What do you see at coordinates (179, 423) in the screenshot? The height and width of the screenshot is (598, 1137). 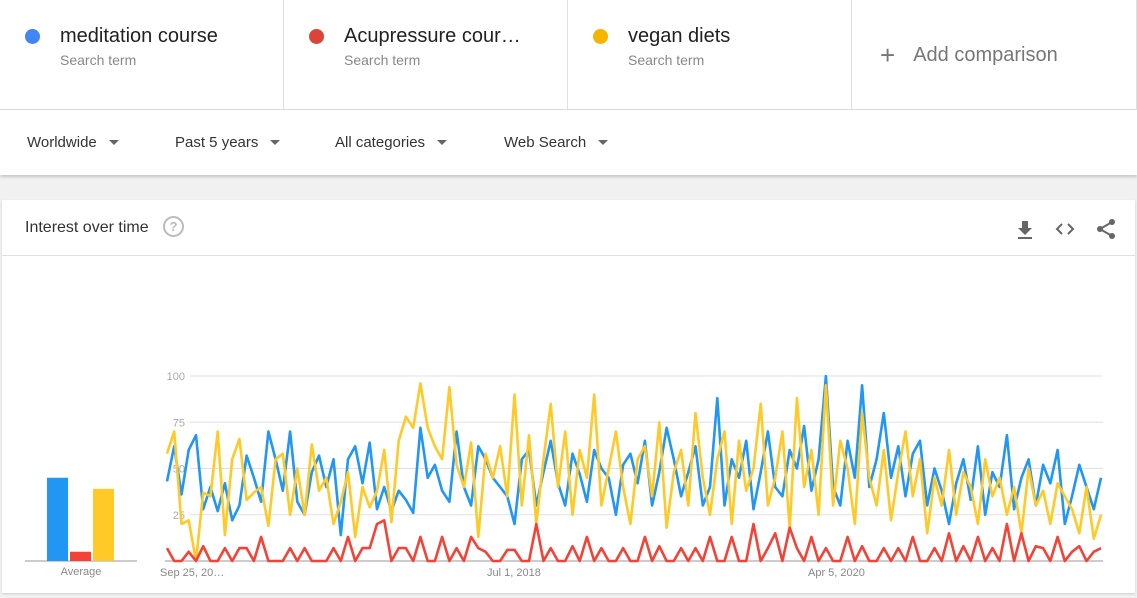 I see `y-tick-label: 75` at bounding box center [179, 423].